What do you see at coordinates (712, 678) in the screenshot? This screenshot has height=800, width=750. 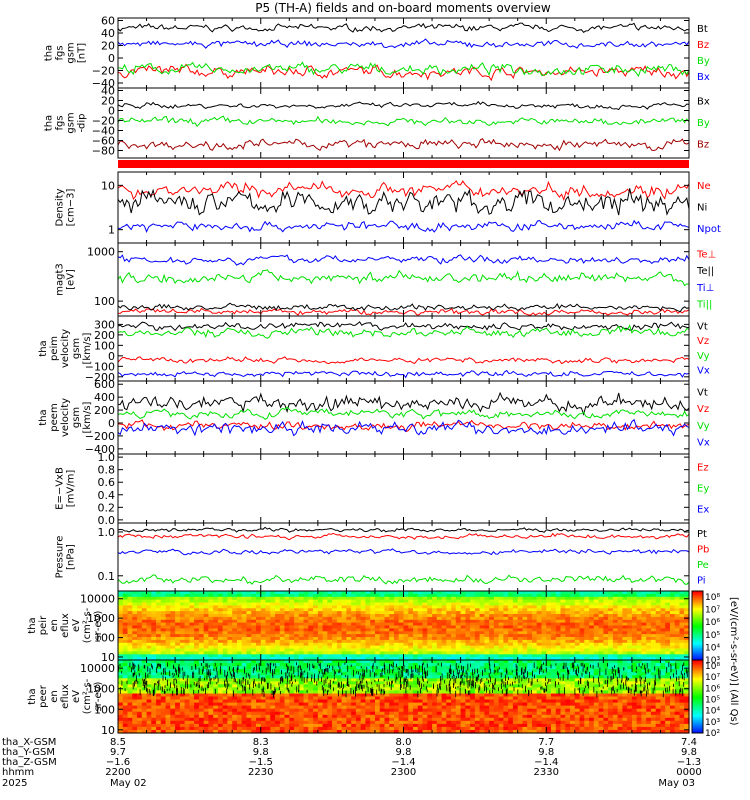 I see `colorbar-label: 10⁷` at bounding box center [712, 678].